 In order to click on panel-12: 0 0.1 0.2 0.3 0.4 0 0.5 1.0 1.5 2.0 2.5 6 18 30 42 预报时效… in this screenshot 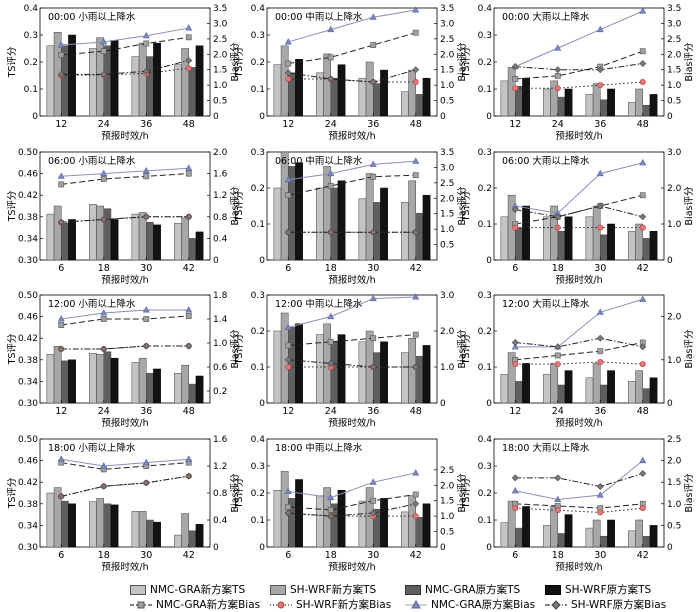, I will do `click(578, 504)`.